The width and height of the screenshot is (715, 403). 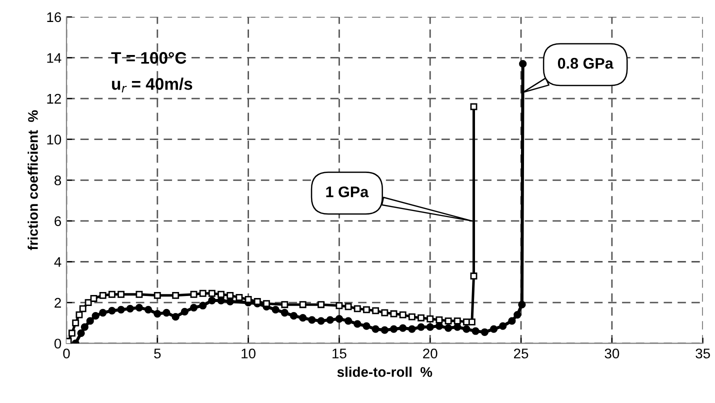 What do you see at coordinates (33, 180) in the screenshot?
I see `y-axis-title: friction coefficient %` at bounding box center [33, 180].